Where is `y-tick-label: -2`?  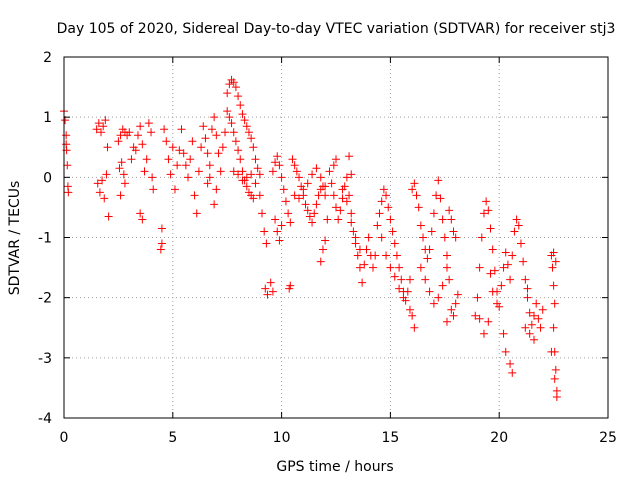
y-tick-label: -2 is located at coordinates (45, 299).